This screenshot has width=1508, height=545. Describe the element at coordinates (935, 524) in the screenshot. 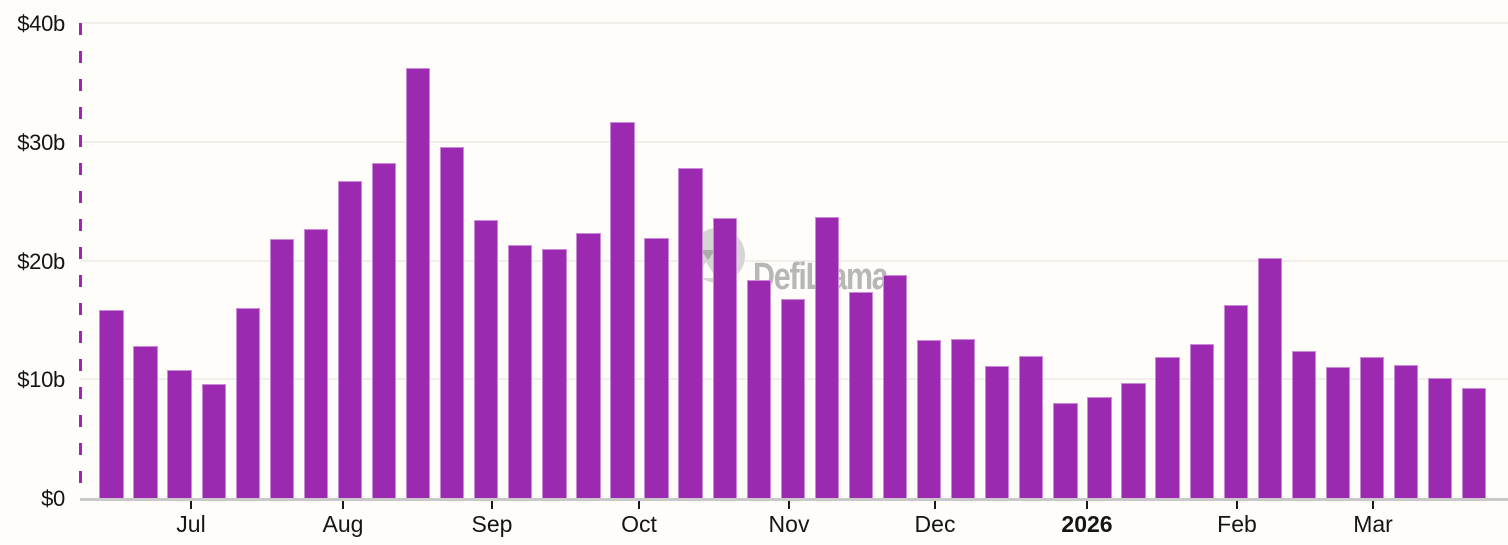

I see `x-axis-label-dec: Dec` at that location.